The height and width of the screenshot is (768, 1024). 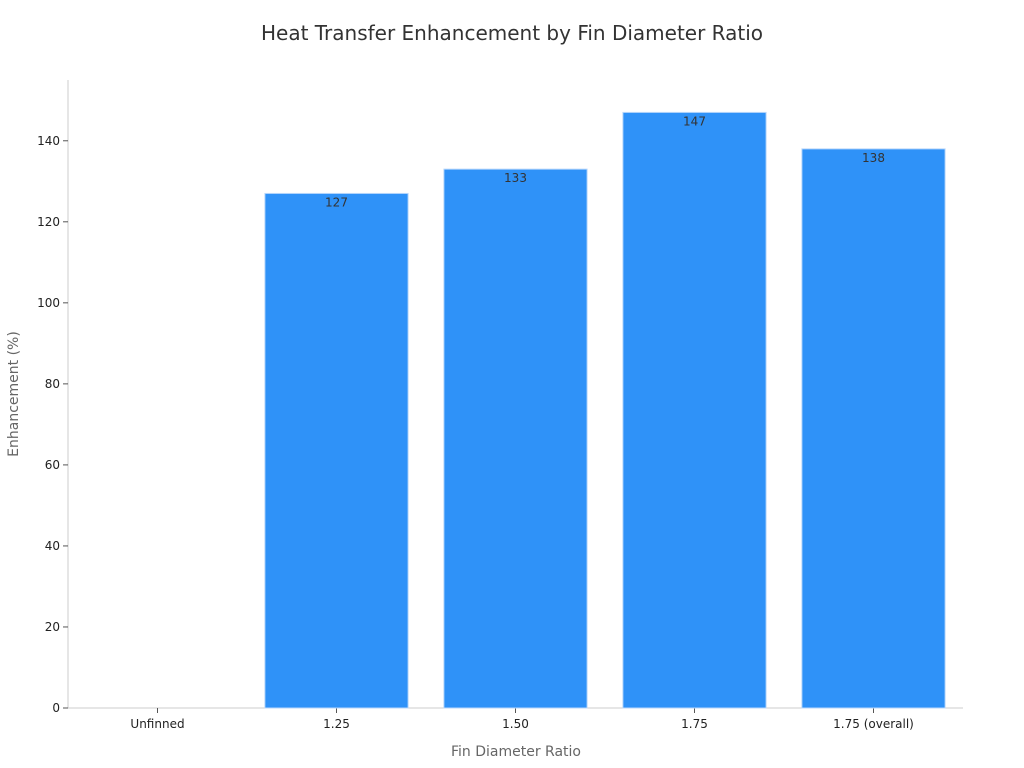 I want to click on y-tick-label: 80, so click(x=52, y=384).